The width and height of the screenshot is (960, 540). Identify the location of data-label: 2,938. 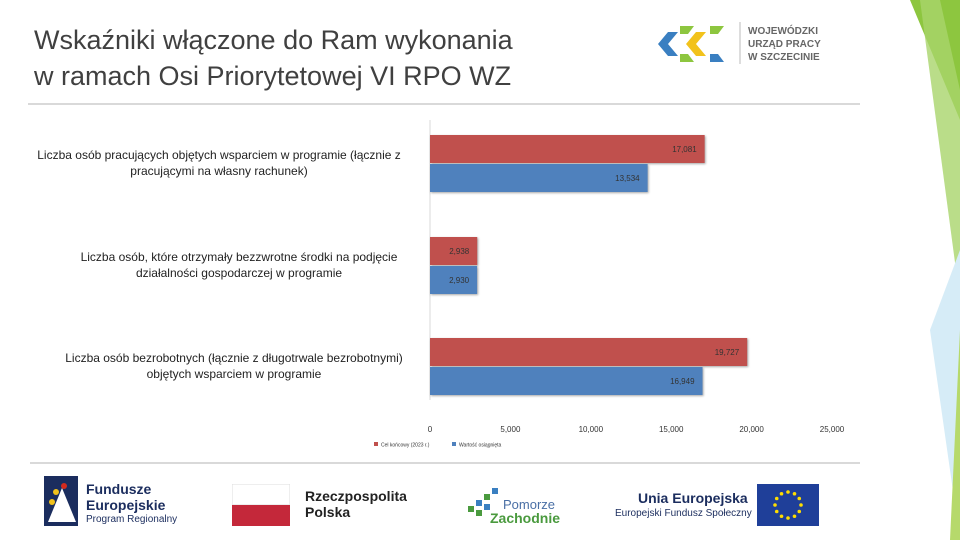
(459, 251).